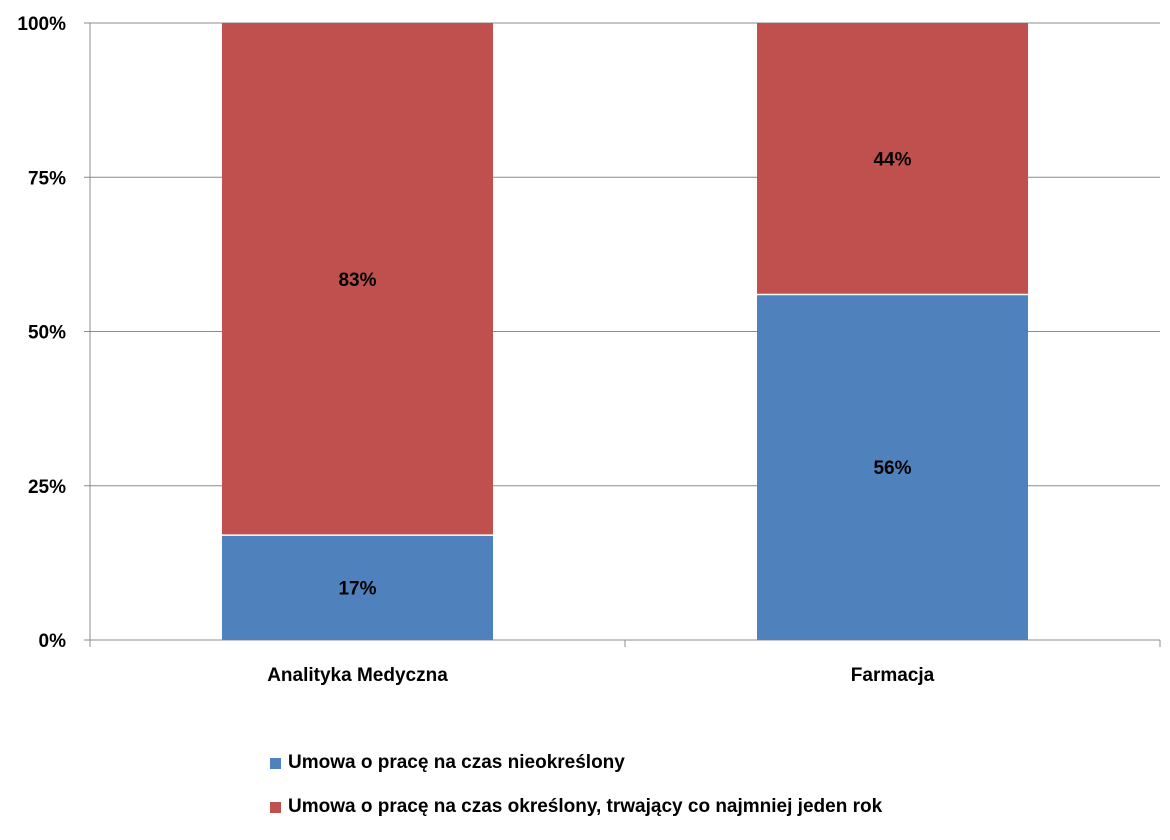  What do you see at coordinates (47, 178) in the screenshot?
I see `y-tick-label: 75%` at bounding box center [47, 178].